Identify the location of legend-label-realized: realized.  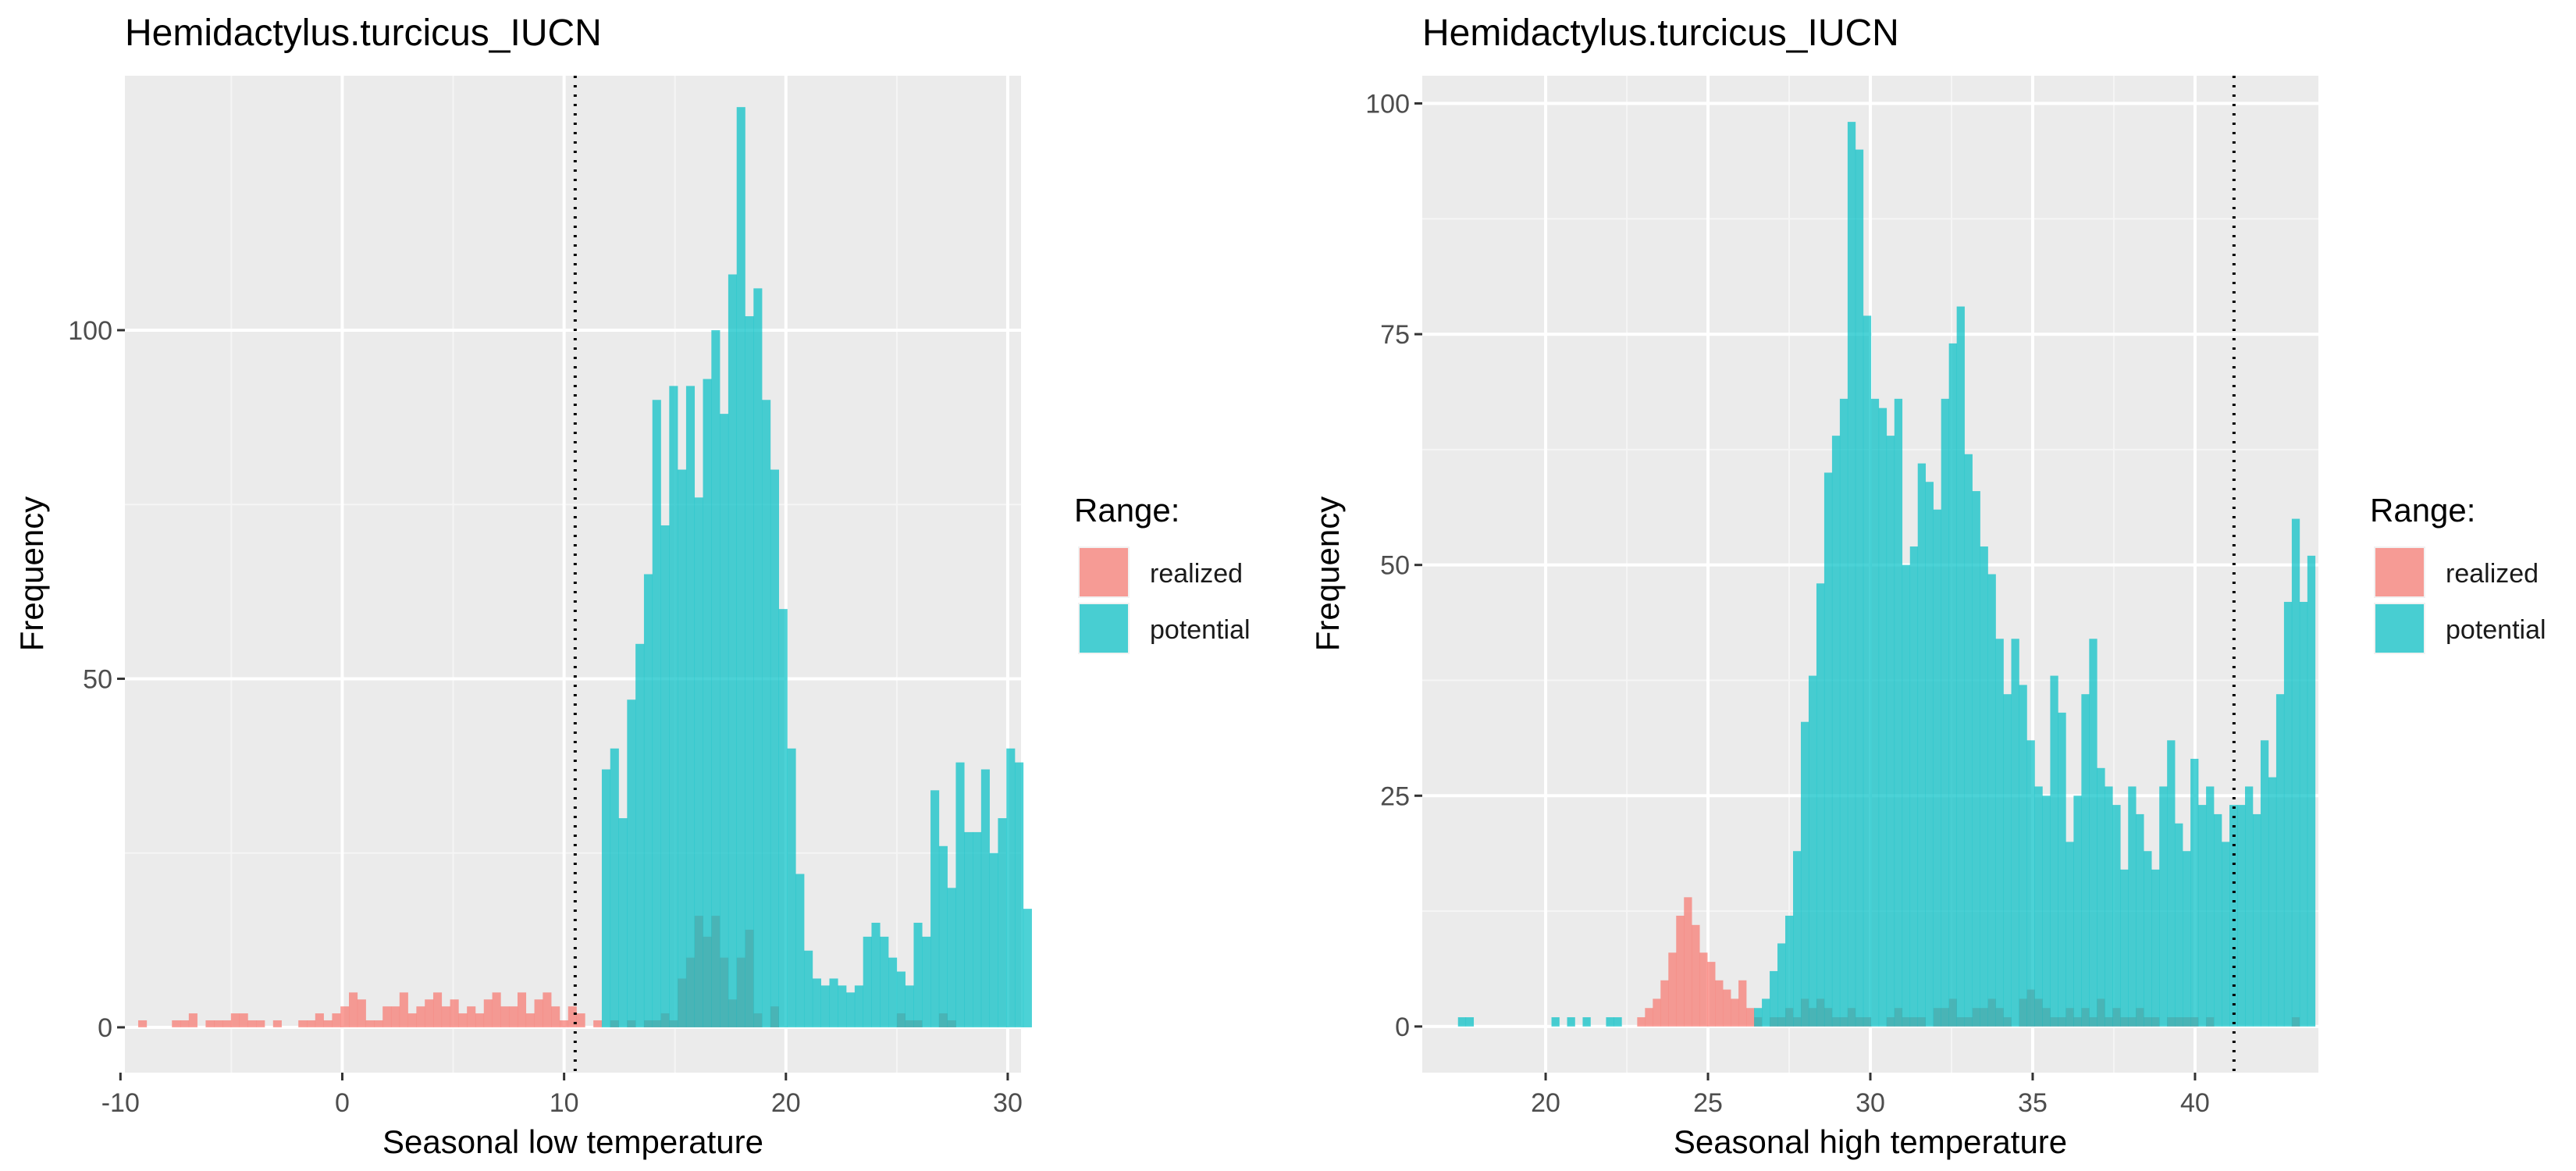
(1196, 574).